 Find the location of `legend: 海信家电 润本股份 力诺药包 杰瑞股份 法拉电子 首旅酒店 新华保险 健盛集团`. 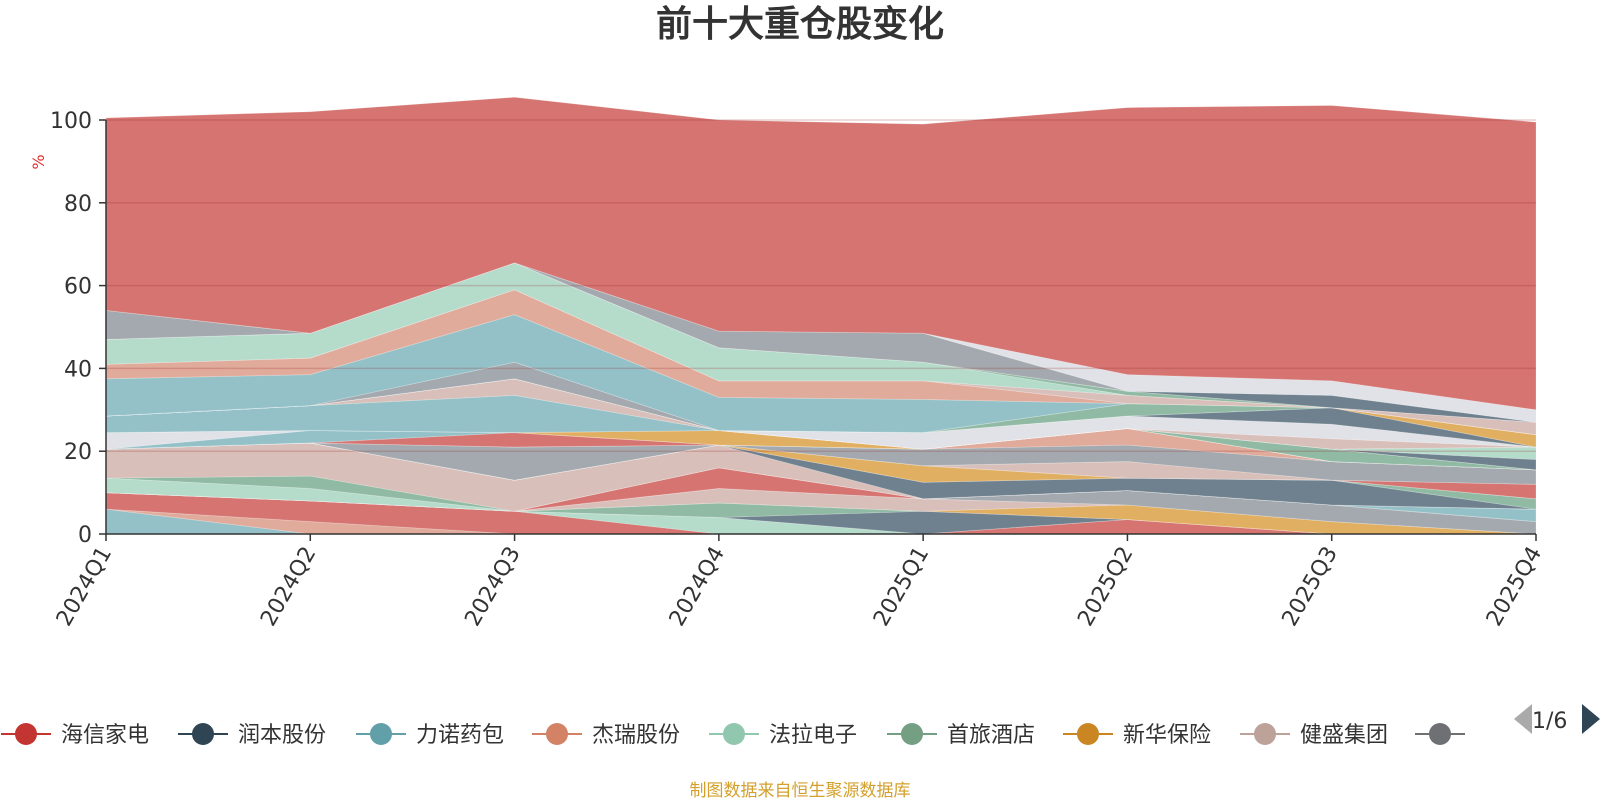

legend: 海信家电 润本股份 力诺药包 杰瑞股份 法拉电子 首旅酒店 新华保险 健盛集团 is located at coordinates (733, 735).